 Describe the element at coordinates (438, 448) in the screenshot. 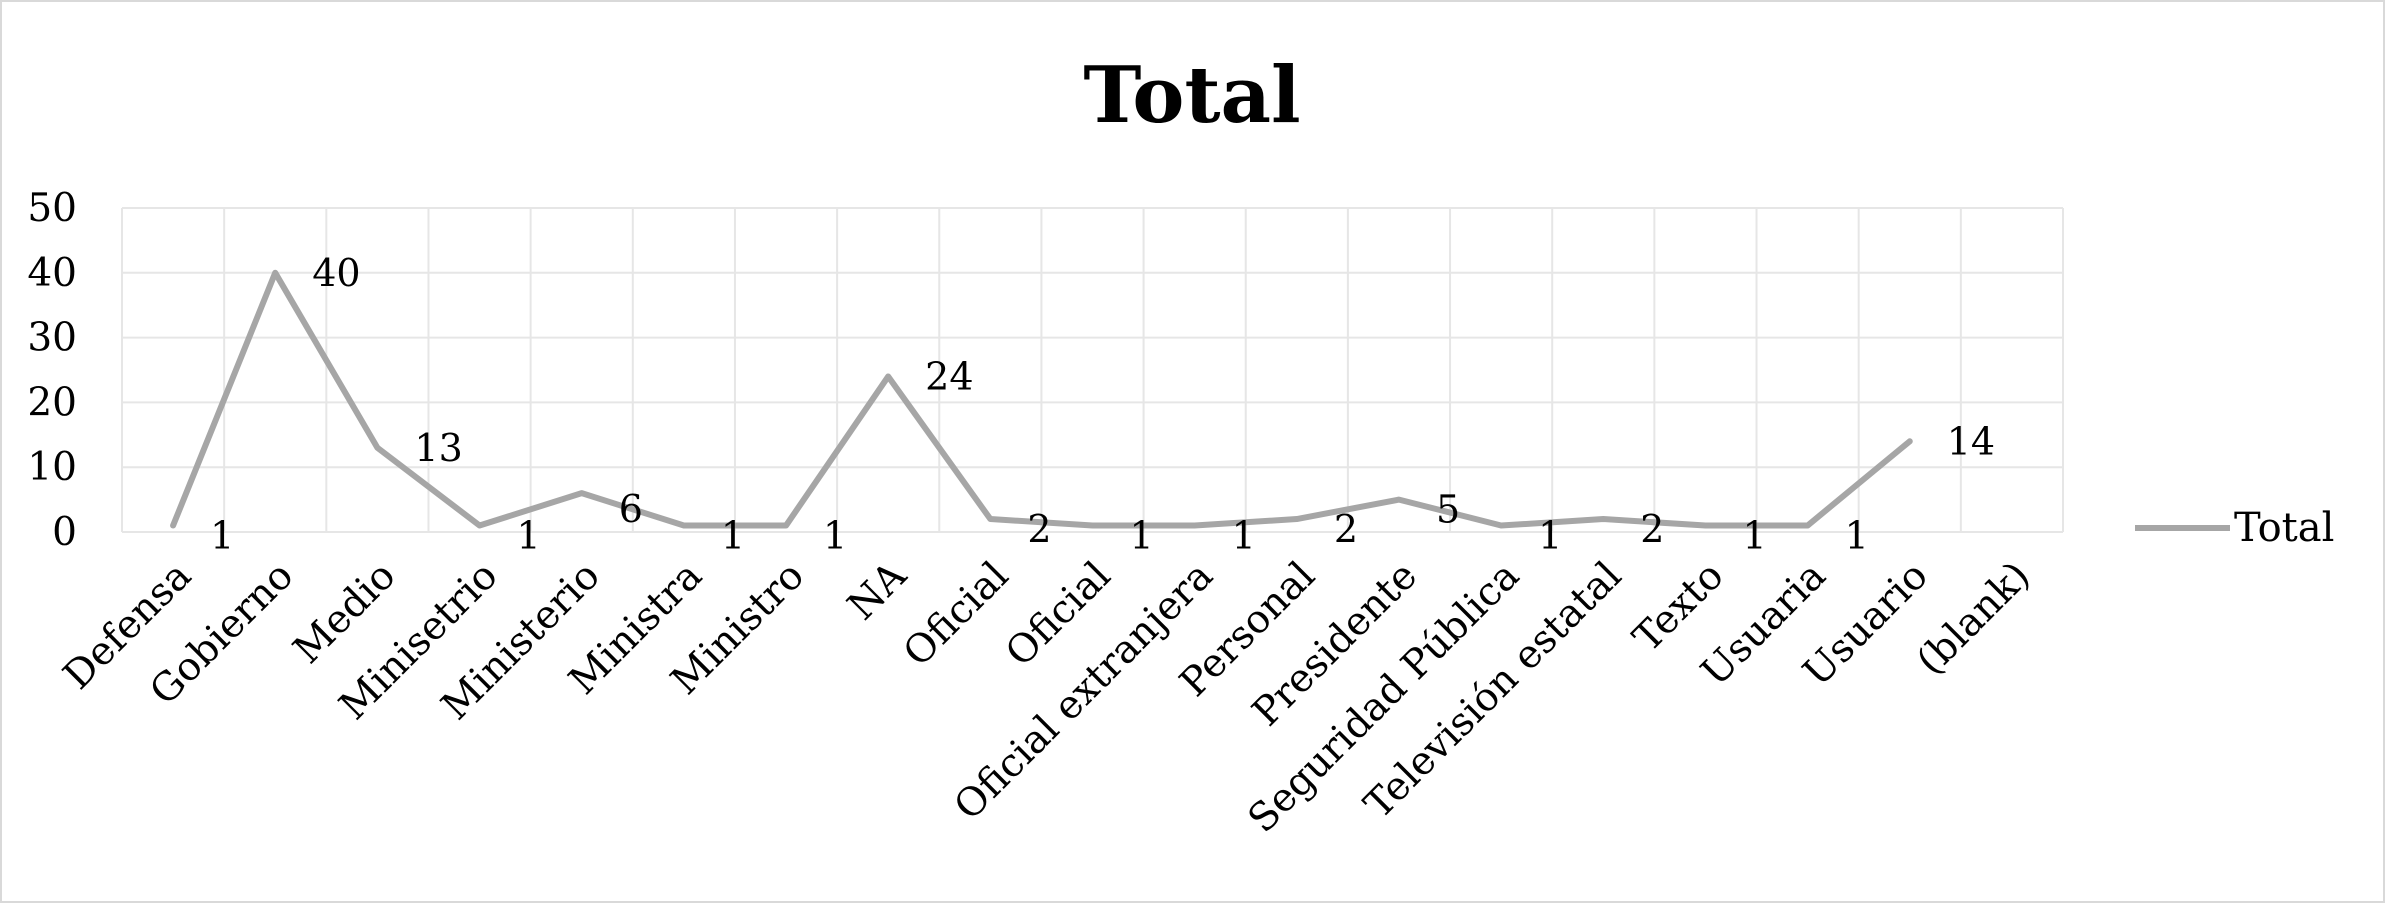

I see `data-label: 13` at that location.